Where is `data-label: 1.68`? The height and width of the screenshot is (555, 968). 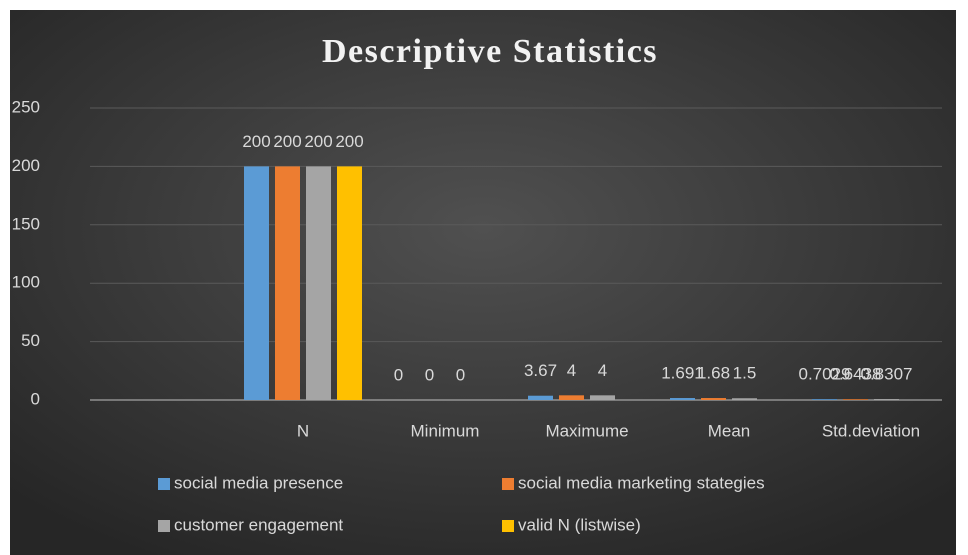 data-label: 1.68 is located at coordinates (713, 373).